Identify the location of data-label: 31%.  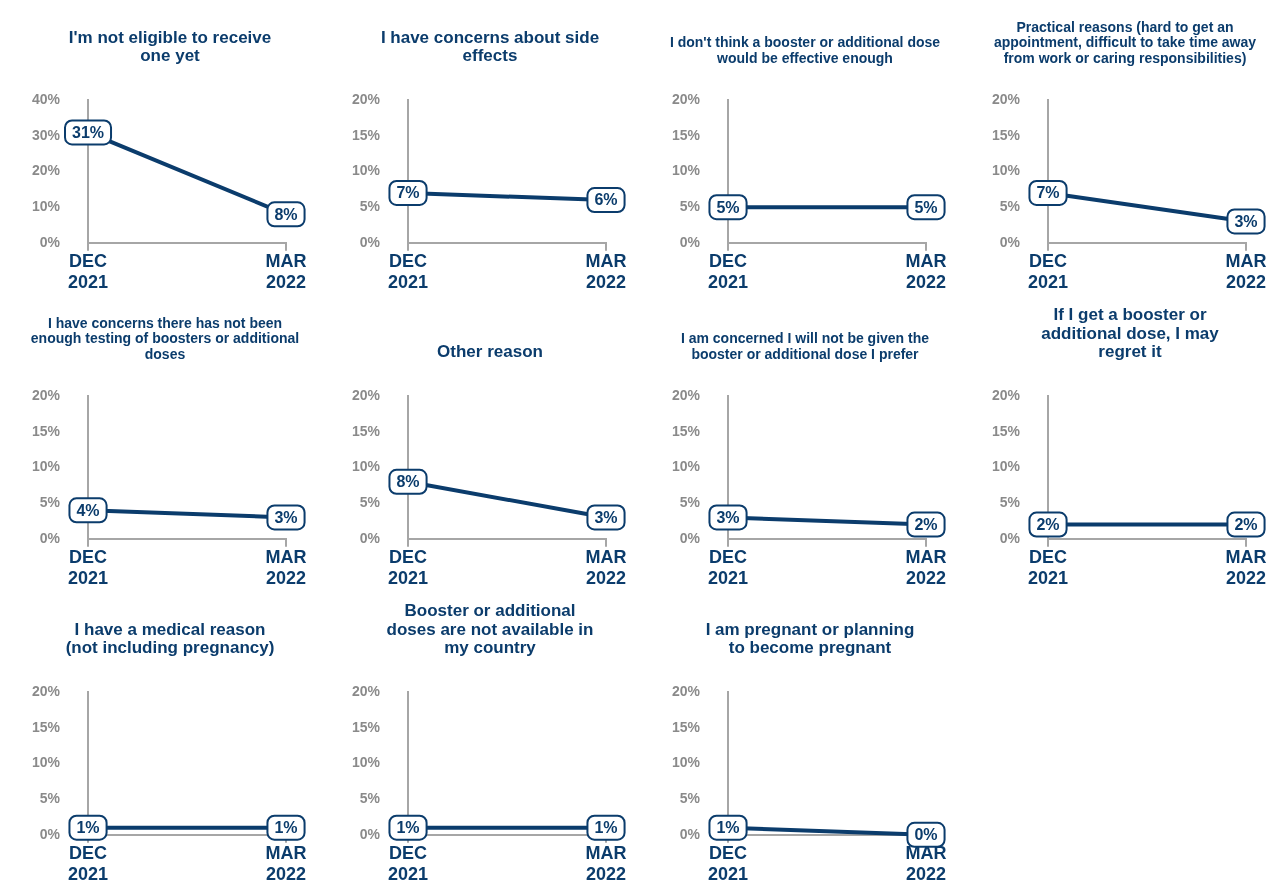
(88, 132).